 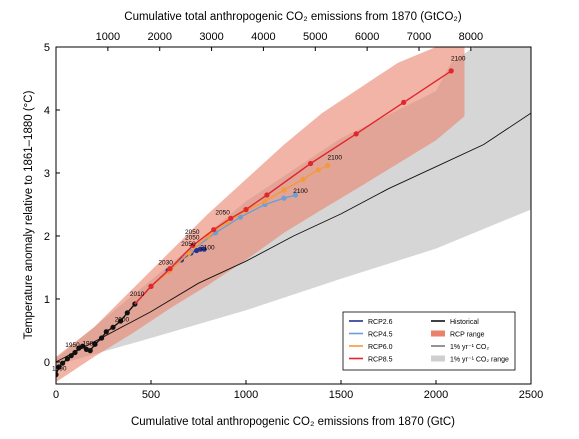 I want to click on year-label-rcp4-5: 2100, so click(x=300, y=191).